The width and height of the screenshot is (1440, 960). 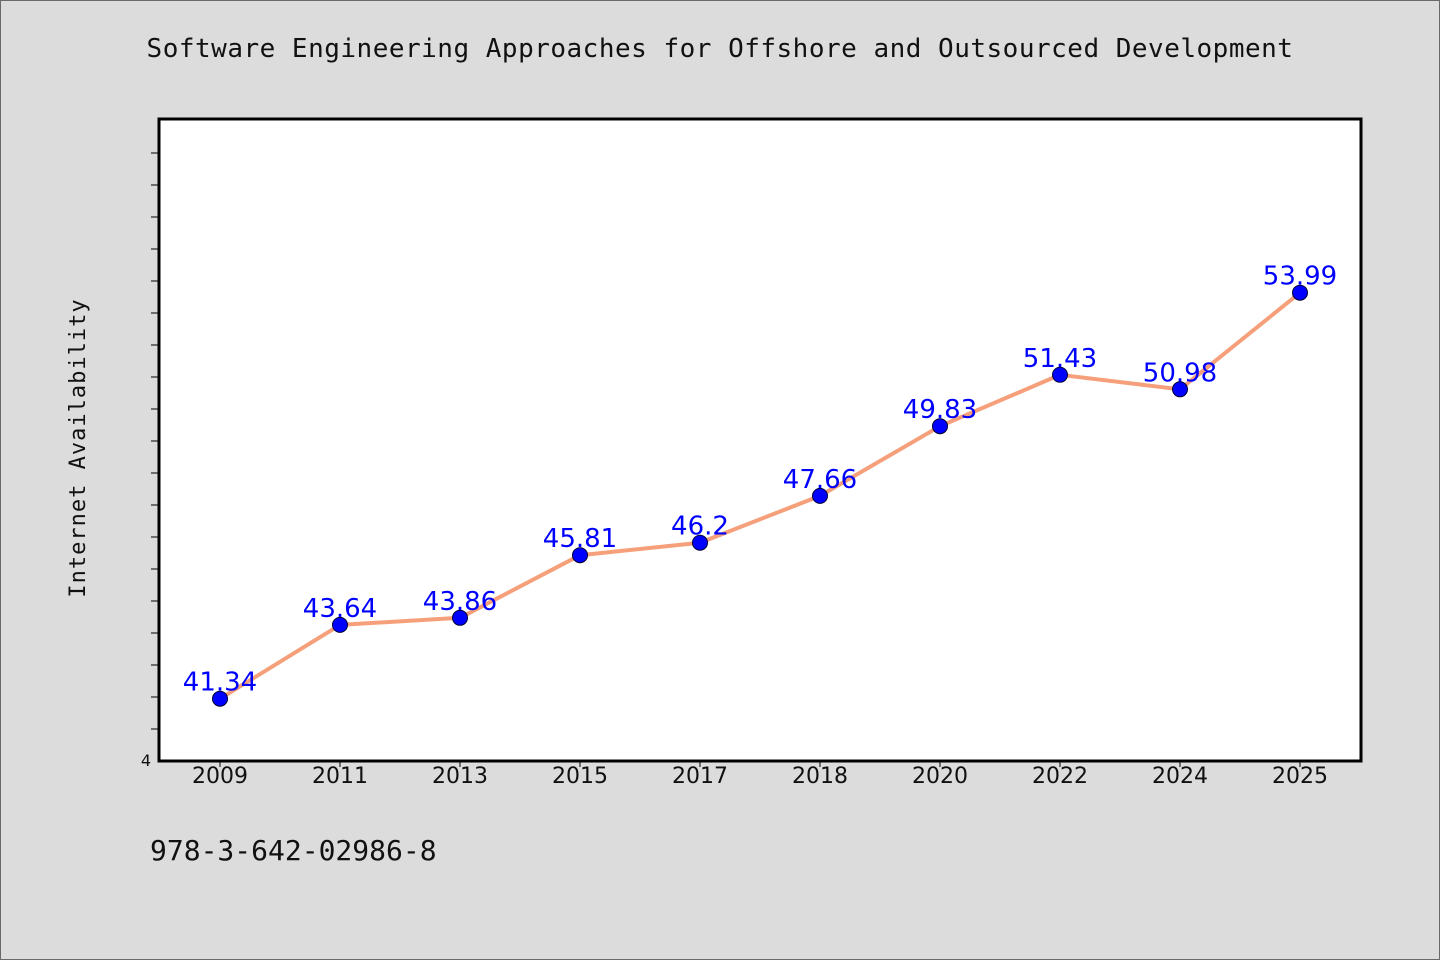 What do you see at coordinates (340, 609) in the screenshot?
I see `data-label: 43.64` at bounding box center [340, 609].